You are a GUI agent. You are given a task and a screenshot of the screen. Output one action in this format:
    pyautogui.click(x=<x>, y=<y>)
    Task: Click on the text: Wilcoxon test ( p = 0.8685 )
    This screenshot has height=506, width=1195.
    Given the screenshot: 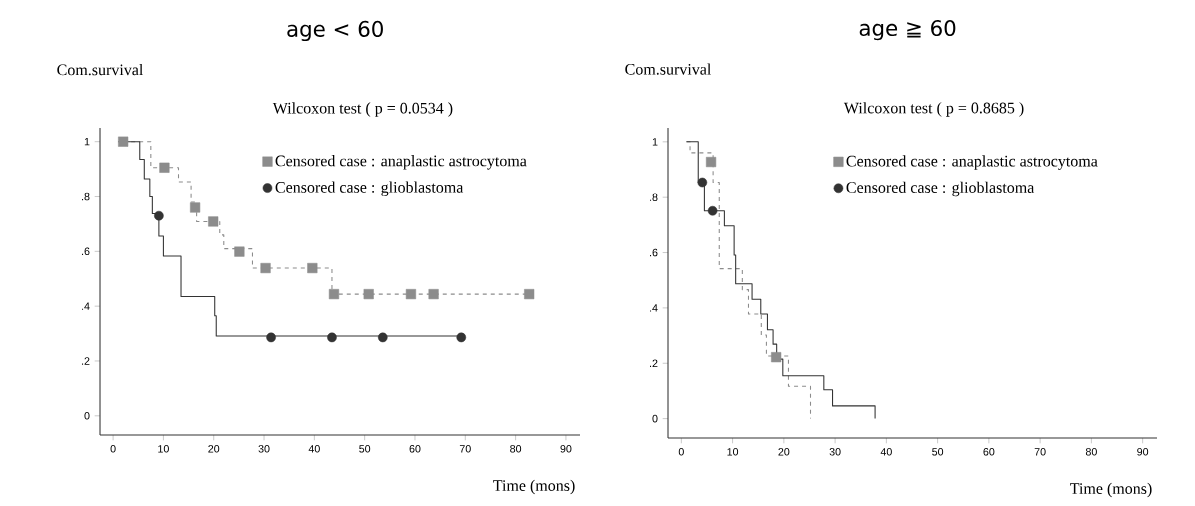 What is the action you would take?
    pyautogui.click(x=933, y=109)
    